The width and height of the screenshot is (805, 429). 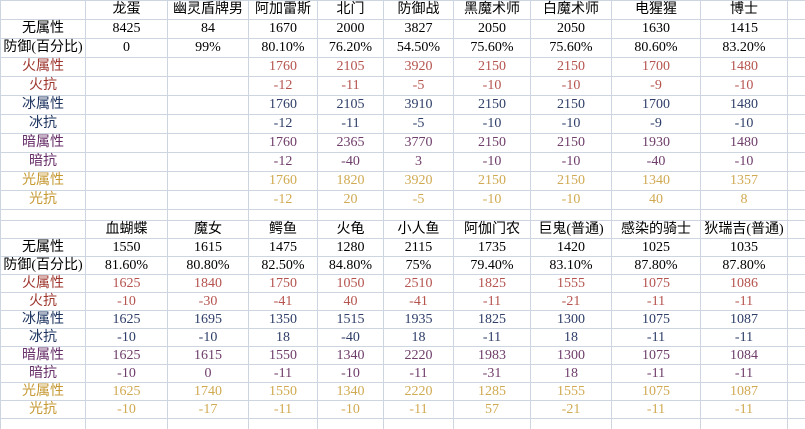 What do you see at coordinates (656, 10) in the screenshot?
I see `column-header-8: 电猩猩` at bounding box center [656, 10].